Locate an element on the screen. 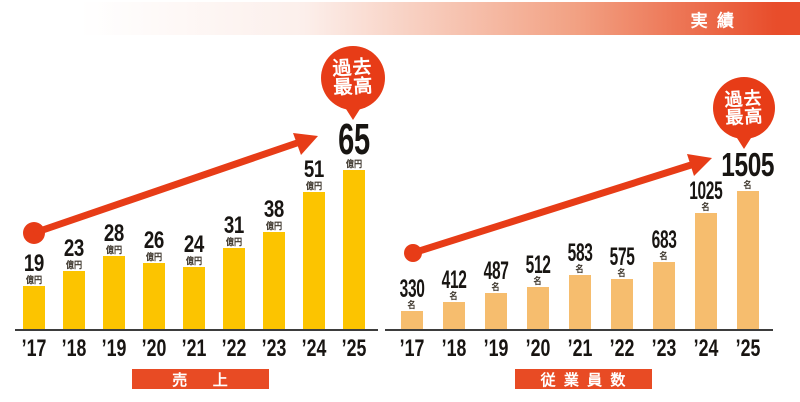  sales-record-high-badge: 過去 最高 is located at coordinates (353, 78).